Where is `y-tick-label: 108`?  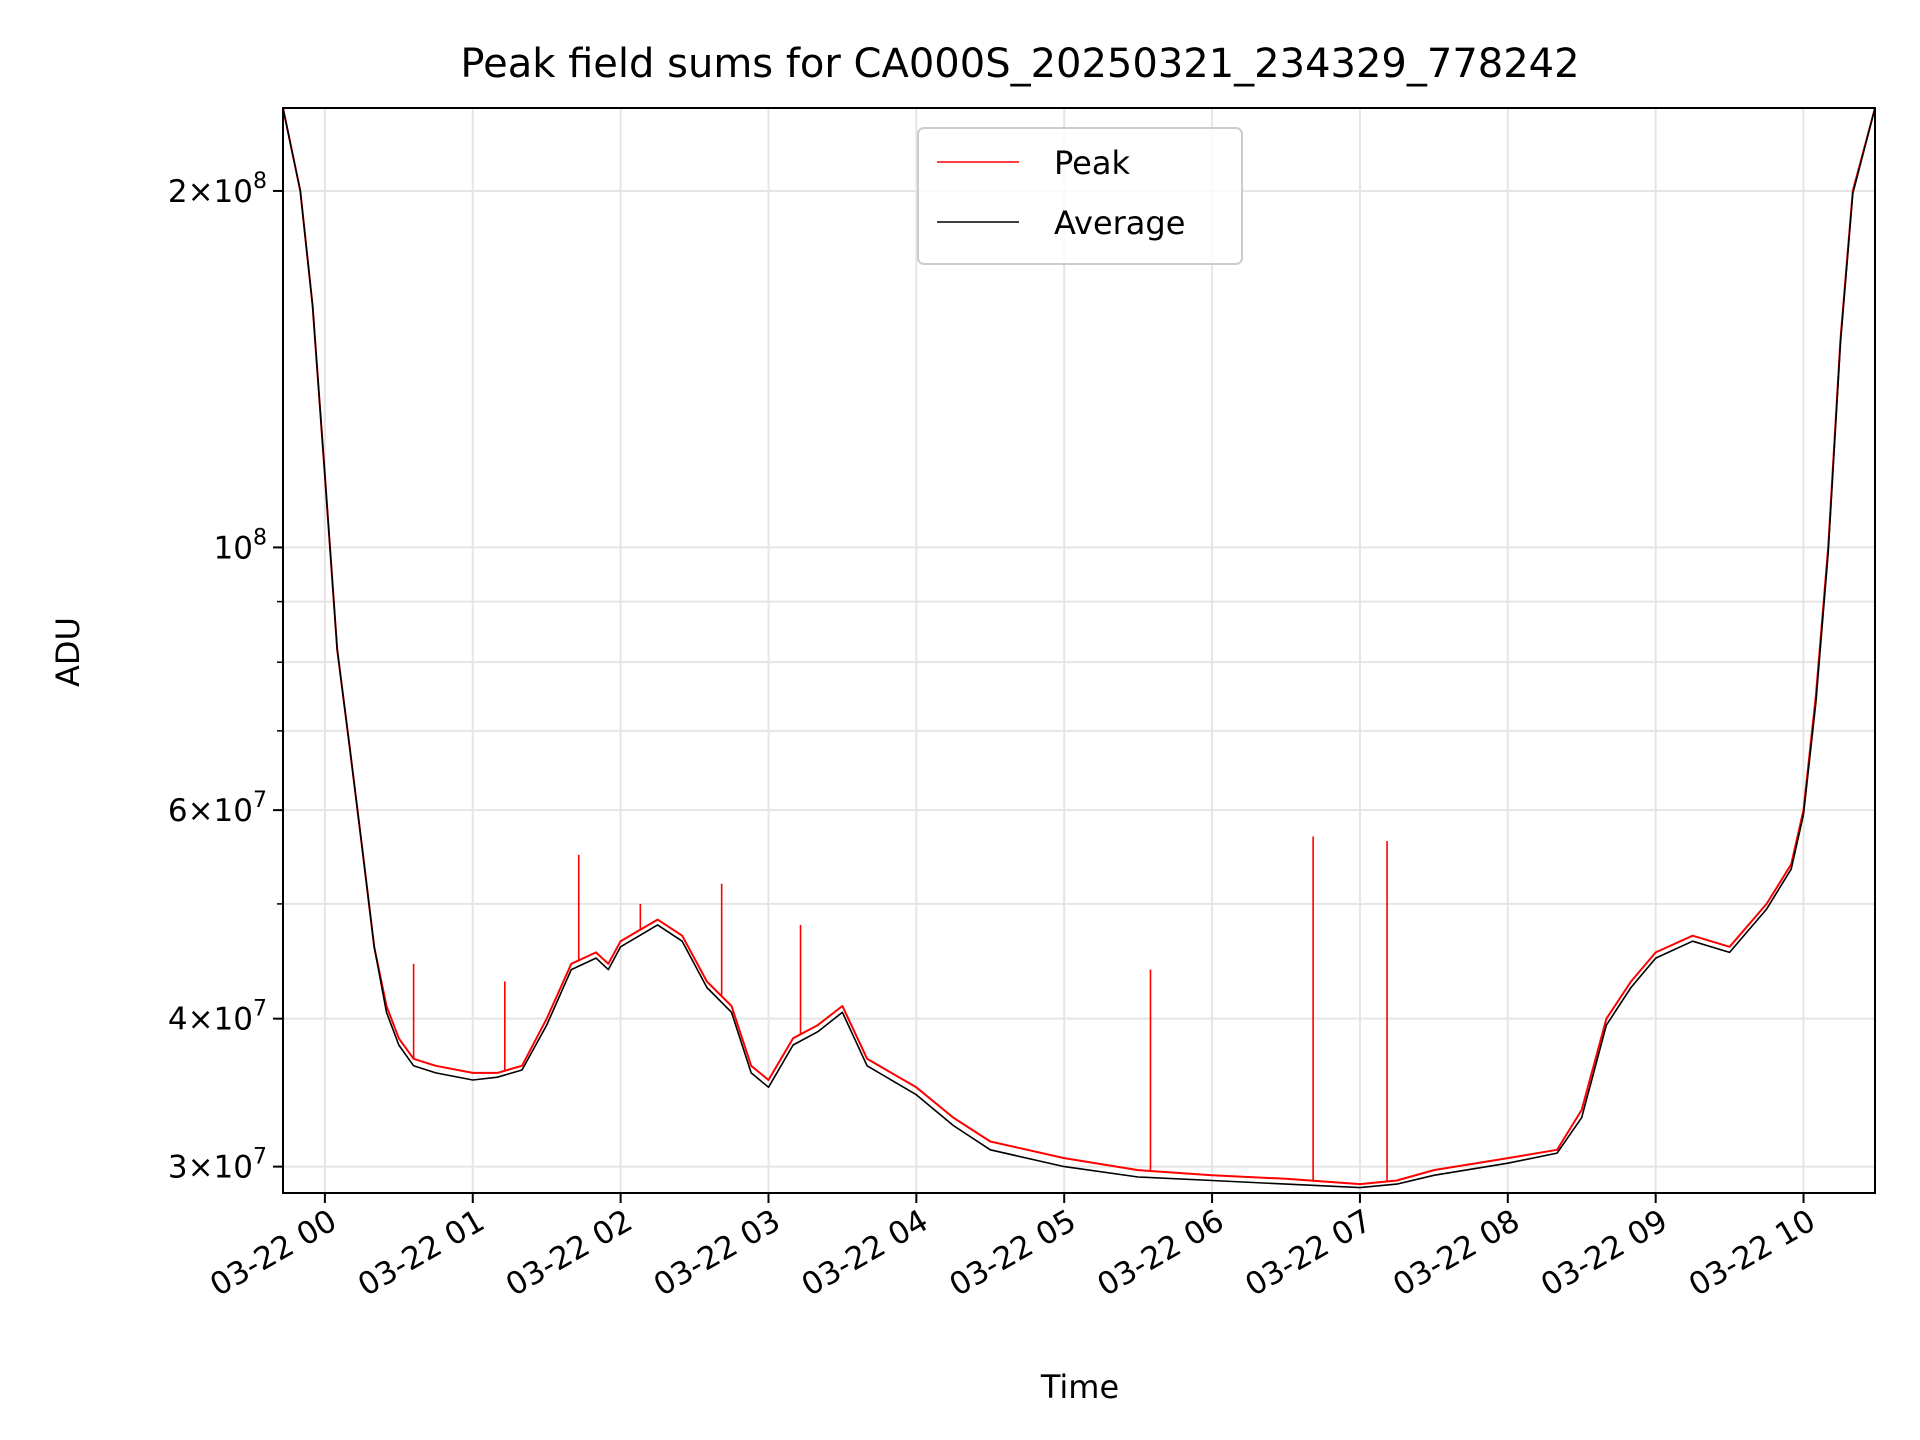 y-tick-label: 108 is located at coordinates (240, 545).